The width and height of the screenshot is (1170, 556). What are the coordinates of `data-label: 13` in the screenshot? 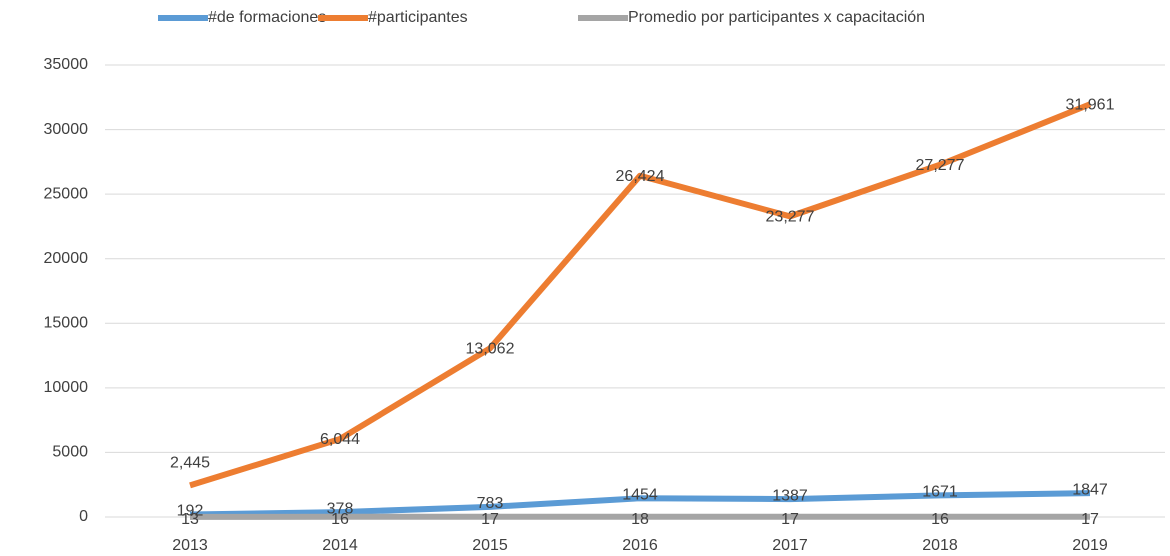 It's located at (190, 519).